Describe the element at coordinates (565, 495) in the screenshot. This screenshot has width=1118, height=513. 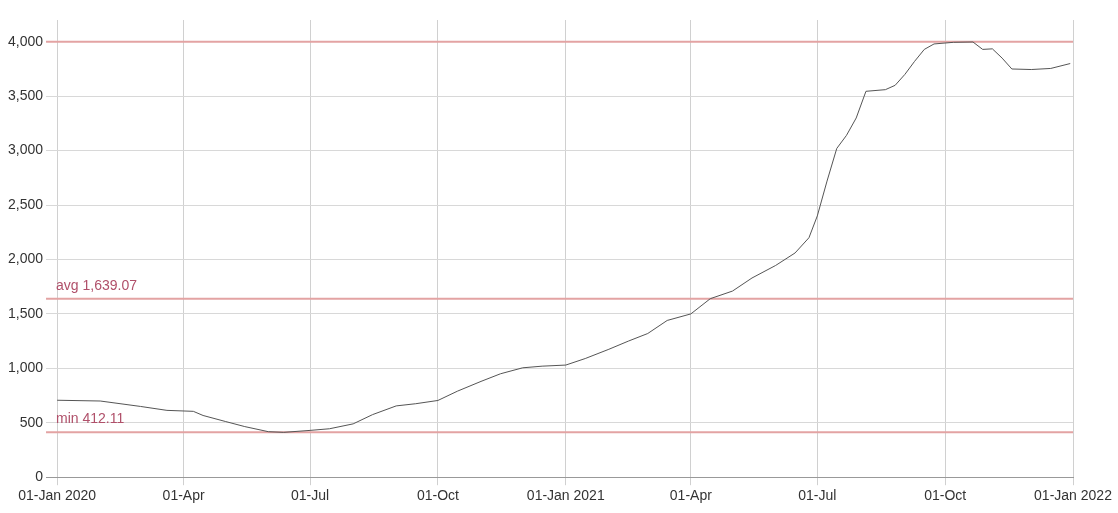
I see `x-tick-label: 01-Jan 2021` at that location.